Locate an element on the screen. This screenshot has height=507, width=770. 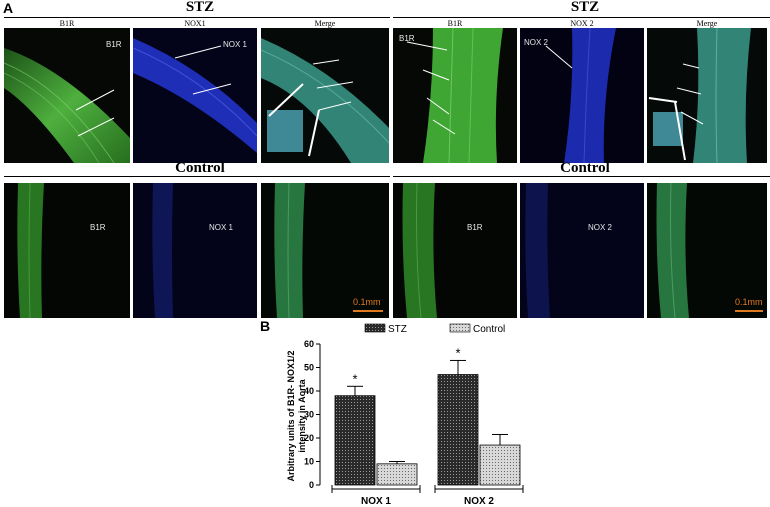
y-tick-label: 50 is located at coordinates (309, 368).